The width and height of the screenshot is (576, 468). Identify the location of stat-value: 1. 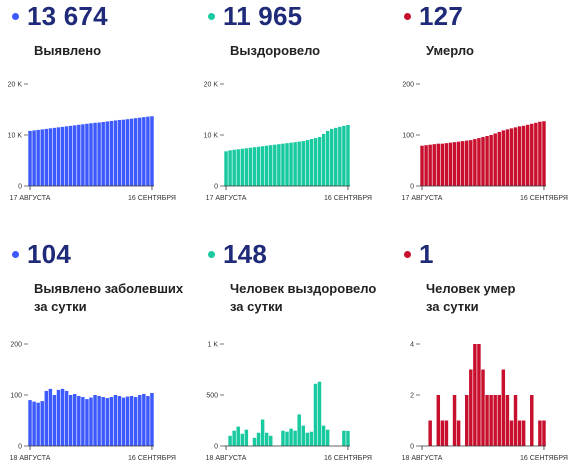
(426, 254).